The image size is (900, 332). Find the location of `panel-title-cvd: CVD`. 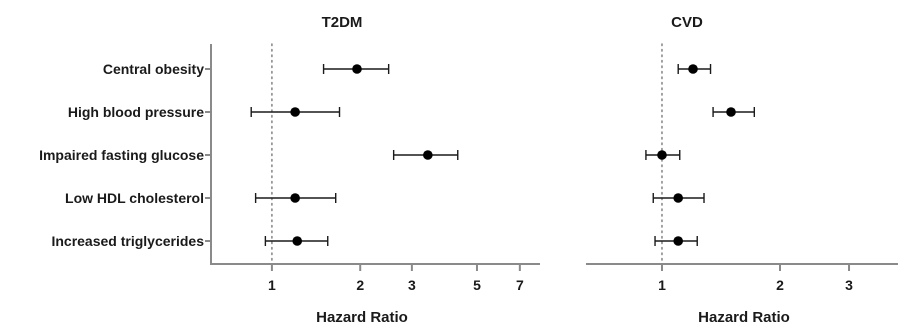

panel-title-cvd: CVD is located at coordinates (687, 22).